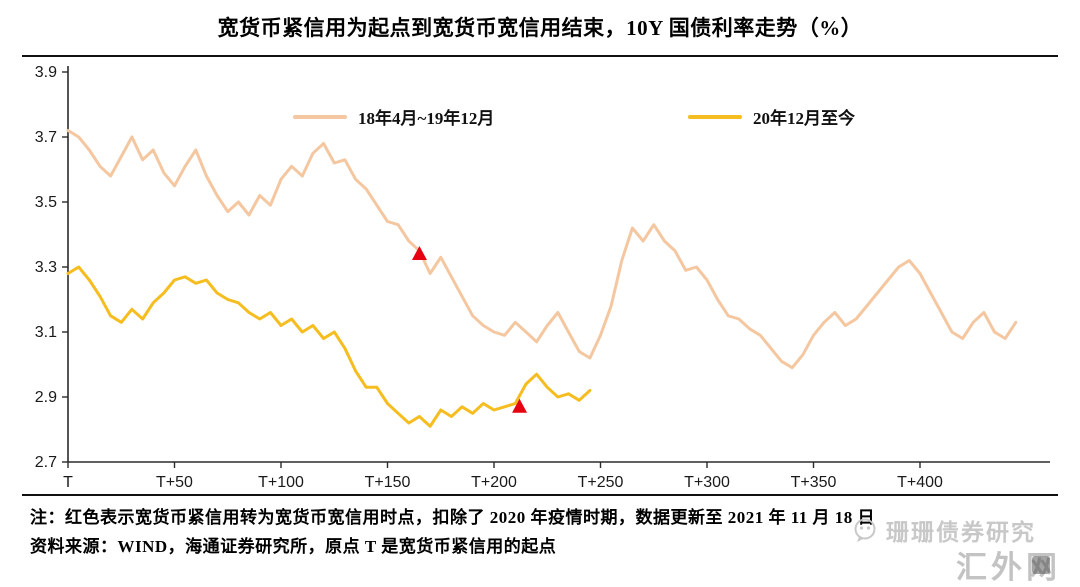 This screenshot has width=1080, height=587. What do you see at coordinates (46, 72) in the screenshot?
I see `y-tick-label: 3.9` at bounding box center [46, 72].